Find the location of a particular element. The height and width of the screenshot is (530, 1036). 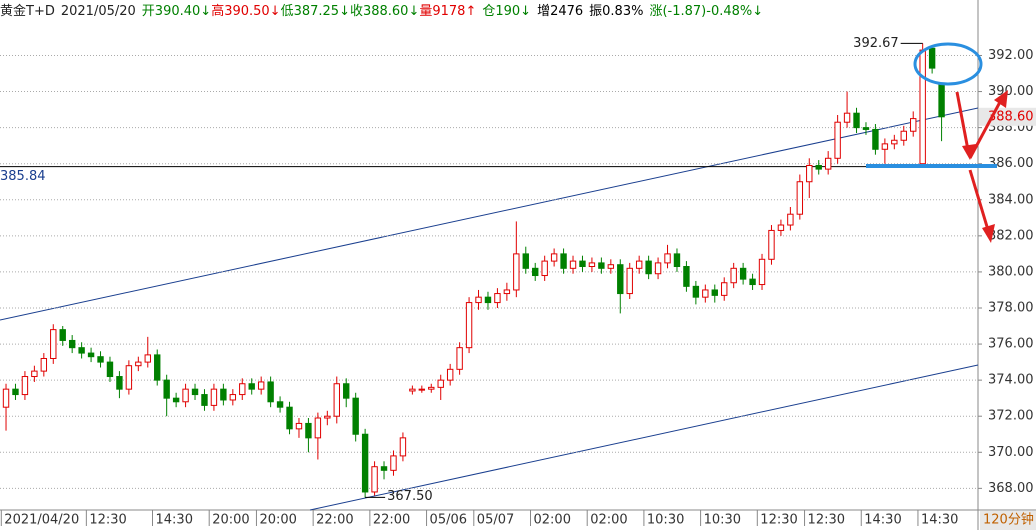

y-tick-label: 378.00 is located at coordinates (1011, 307).